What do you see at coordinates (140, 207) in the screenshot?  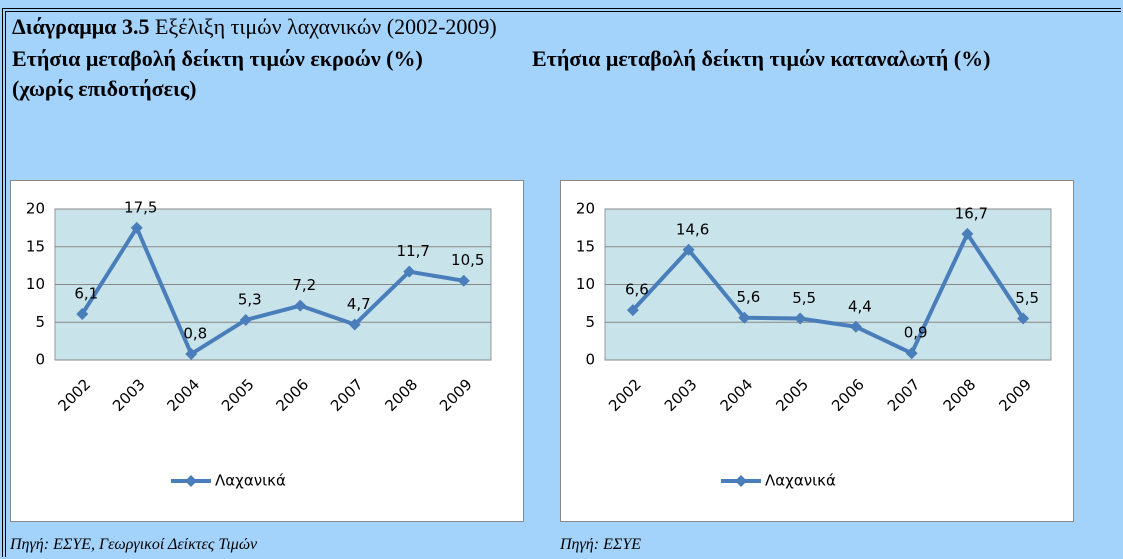 I see `data-label: 17,5` at bounding box center [140, 207].